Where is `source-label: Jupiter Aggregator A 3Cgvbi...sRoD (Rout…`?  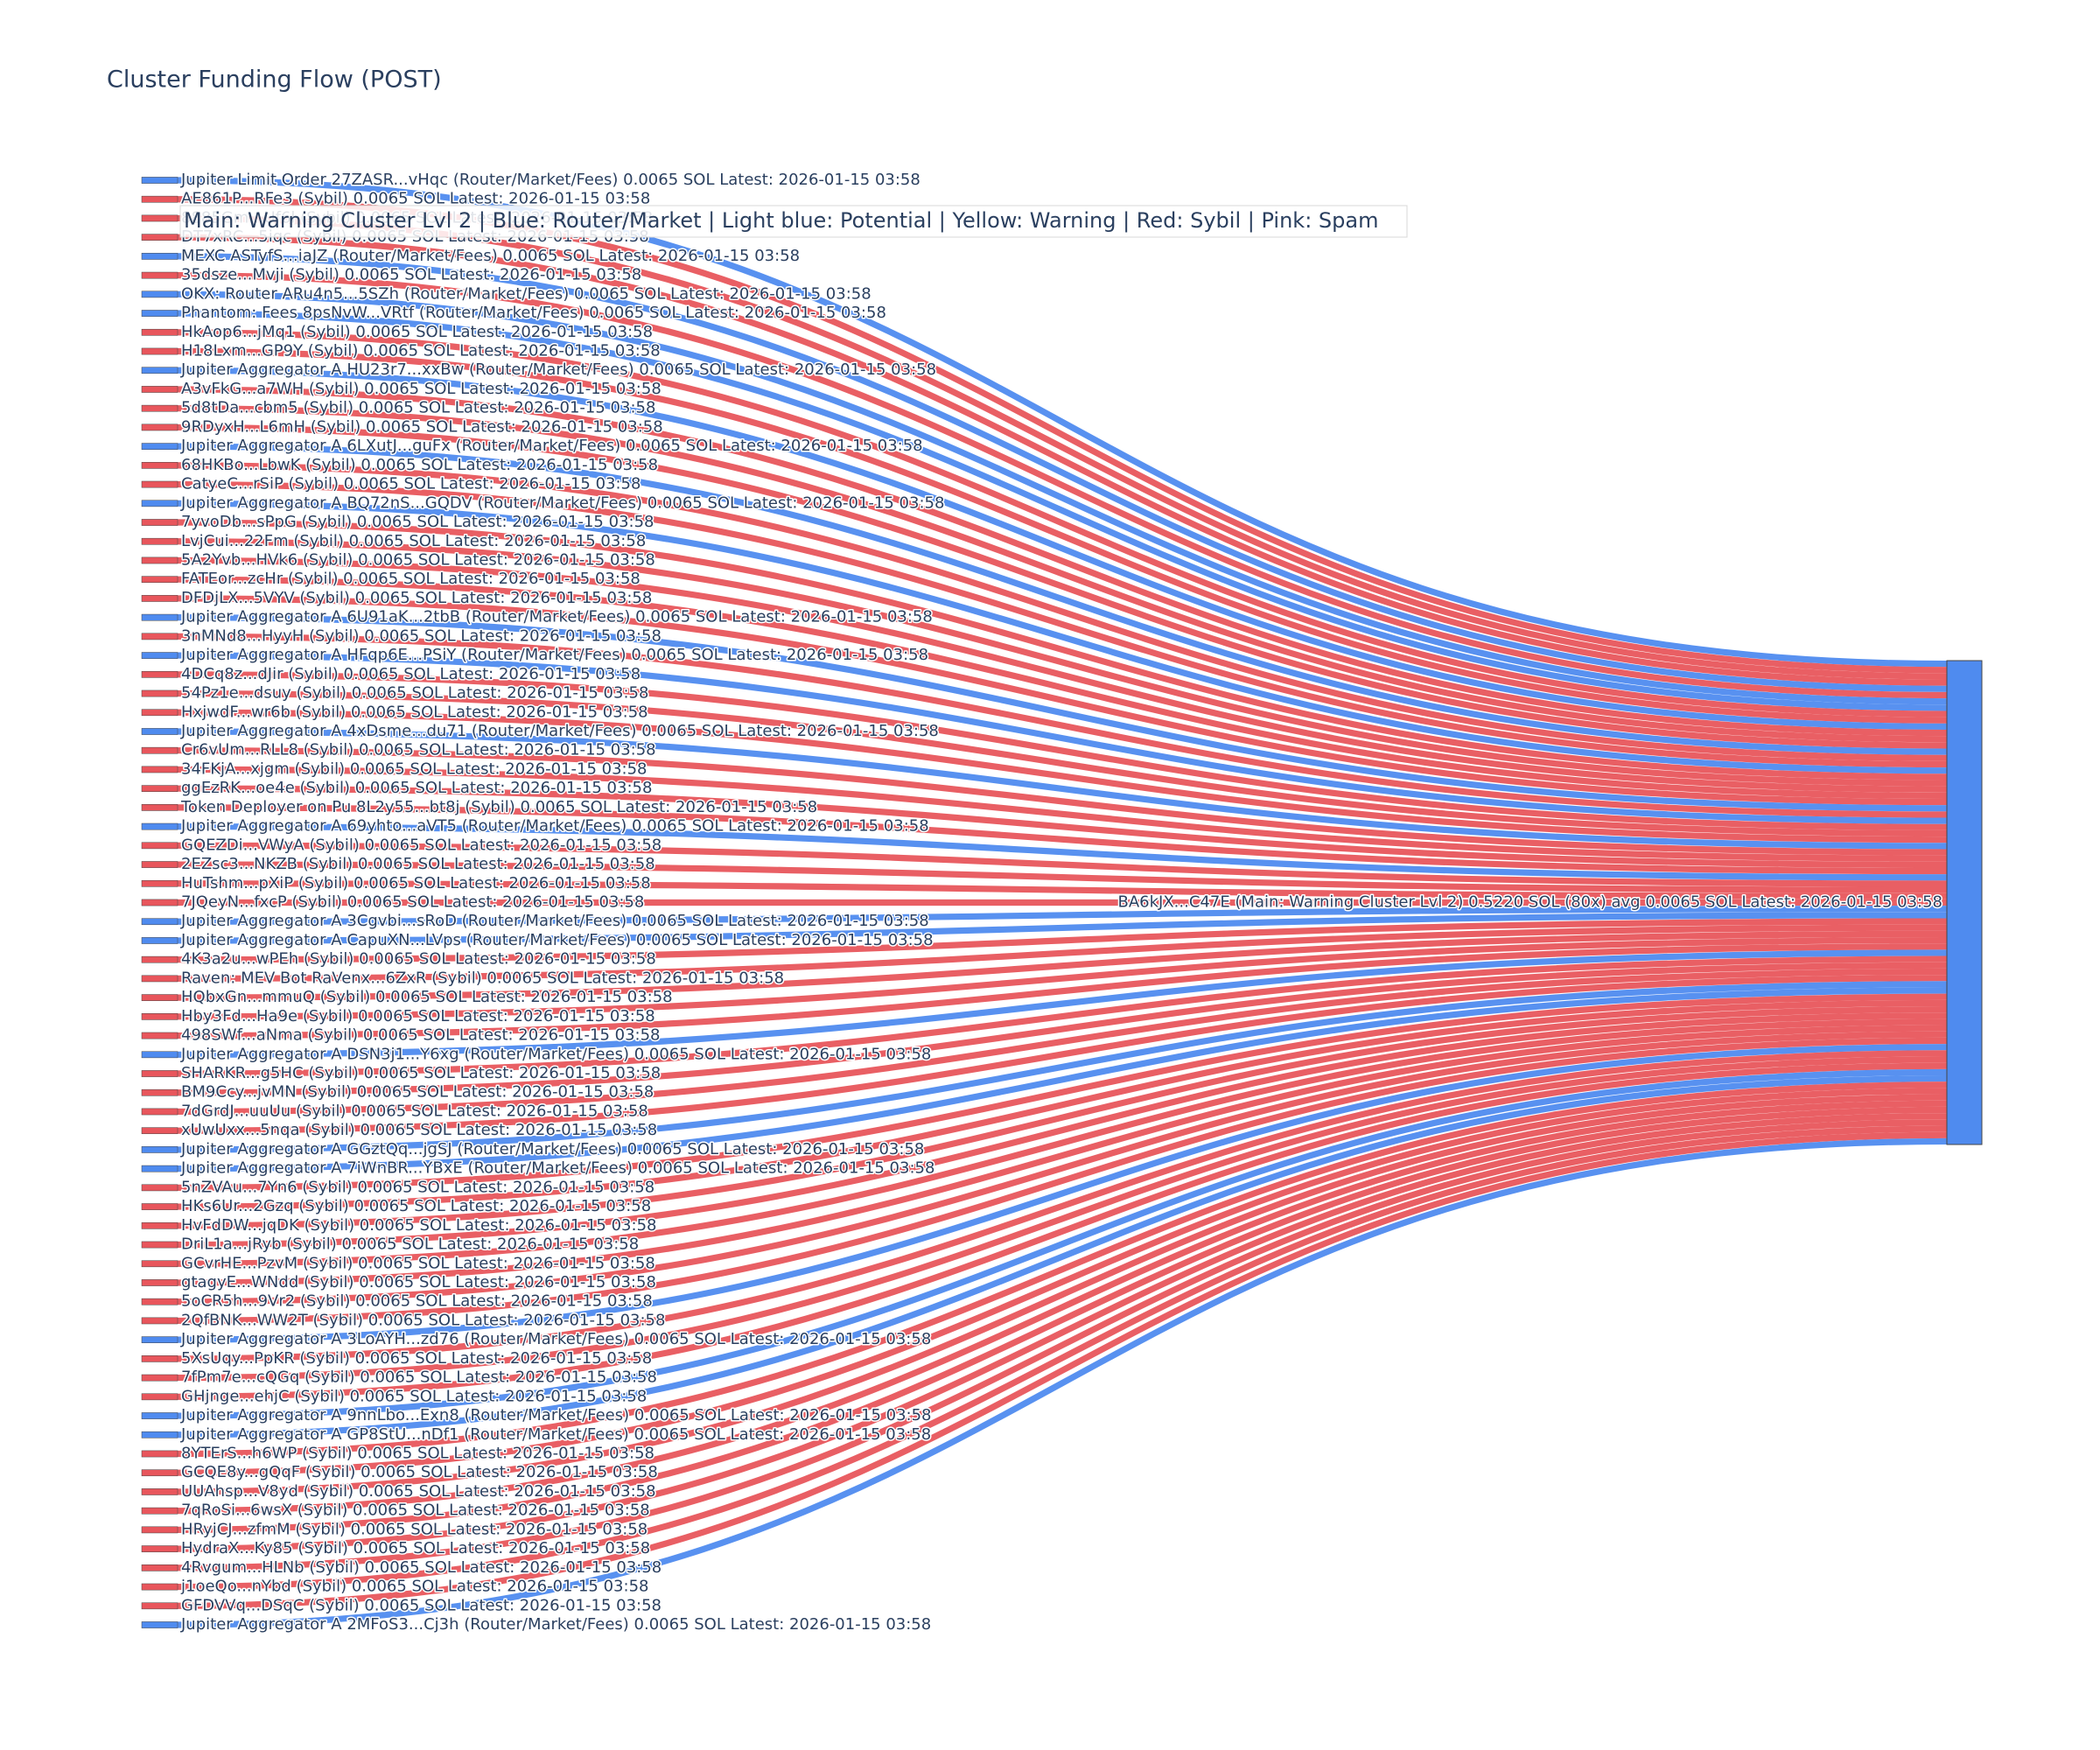
source-label: Jupiter Aggregator A 3Cgvbi...sRoD (Rout… is located at coordinates (554, 921).